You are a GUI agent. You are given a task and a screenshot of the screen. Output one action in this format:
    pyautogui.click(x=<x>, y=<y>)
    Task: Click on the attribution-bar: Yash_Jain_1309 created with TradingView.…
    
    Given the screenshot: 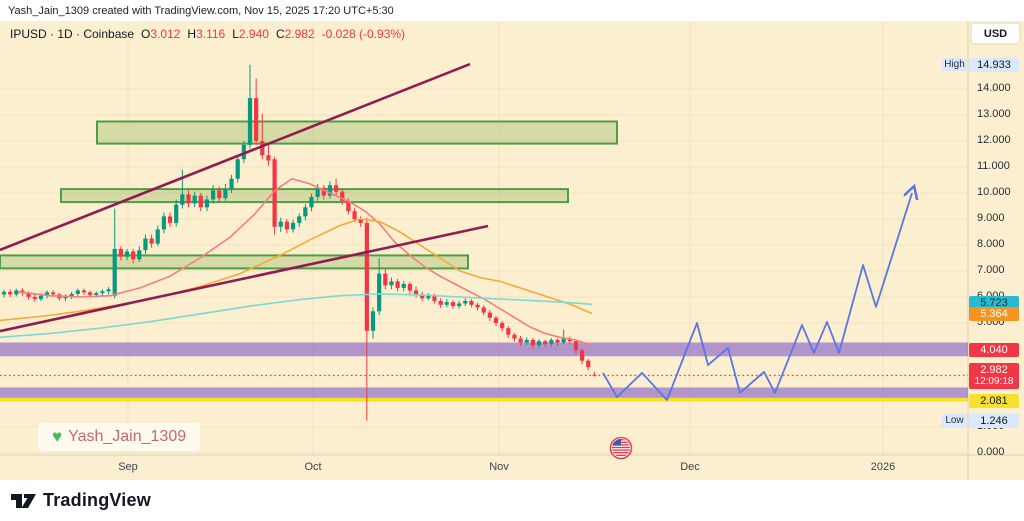 What is the action you would take?
    pyautogui.click(x=512, y=10)
    